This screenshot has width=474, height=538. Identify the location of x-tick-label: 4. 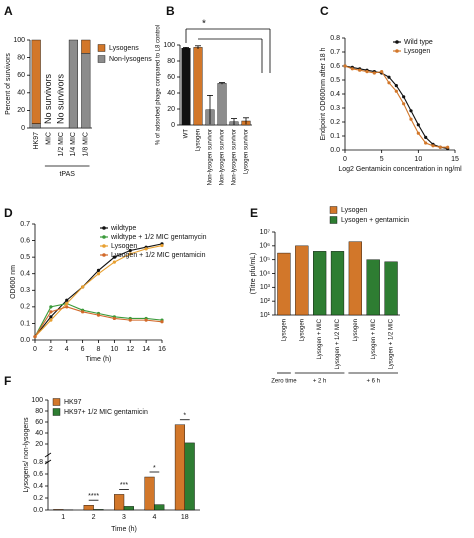
(154, 517).